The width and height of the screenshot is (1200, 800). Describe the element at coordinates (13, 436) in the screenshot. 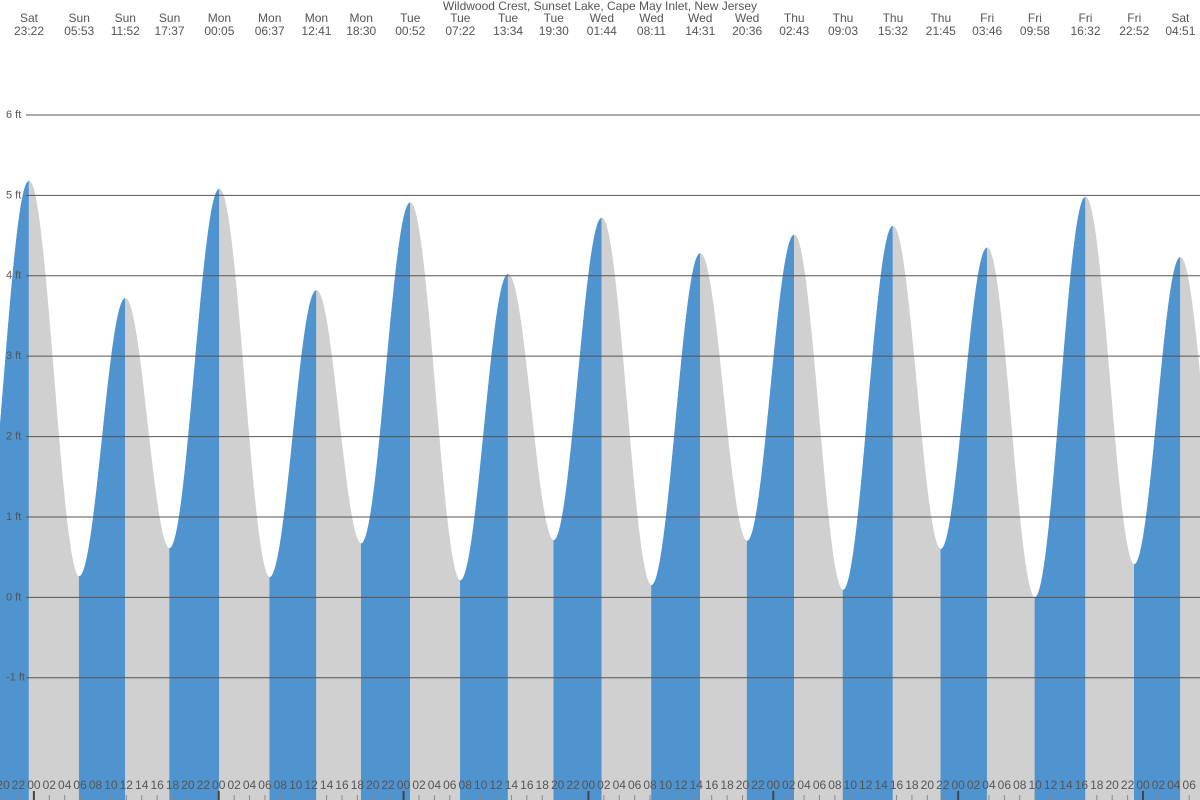

I see `y-tick-label: 2 ft` at that location.